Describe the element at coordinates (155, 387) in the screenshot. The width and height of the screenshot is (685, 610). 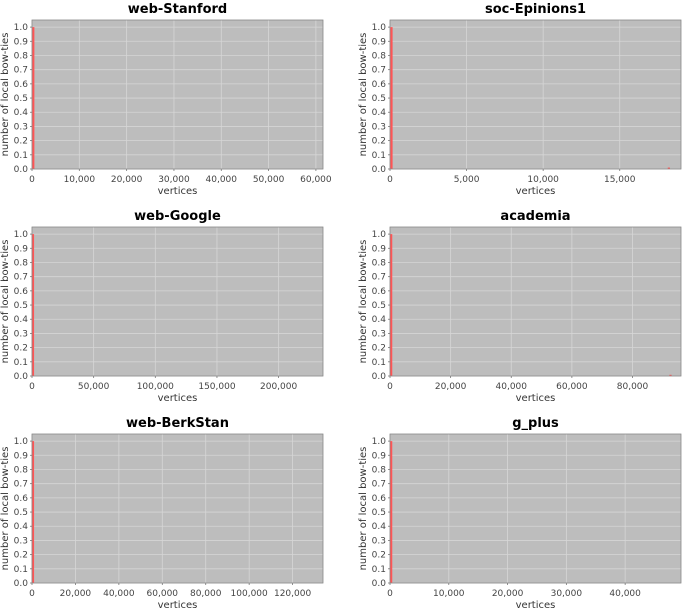
I see `x-tick-label: 100,000` at that location.